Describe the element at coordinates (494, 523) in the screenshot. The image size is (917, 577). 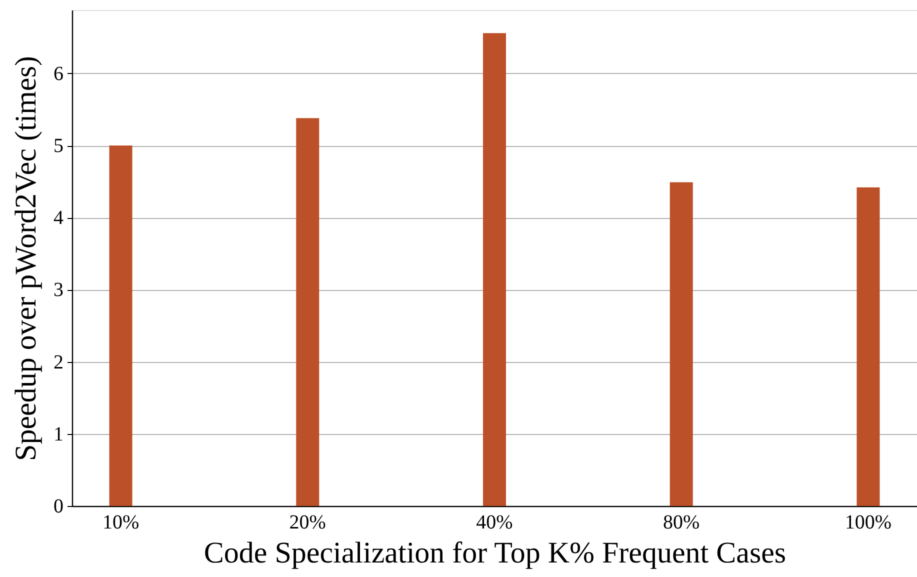
I see `x-tick-label: 40%` at that location.